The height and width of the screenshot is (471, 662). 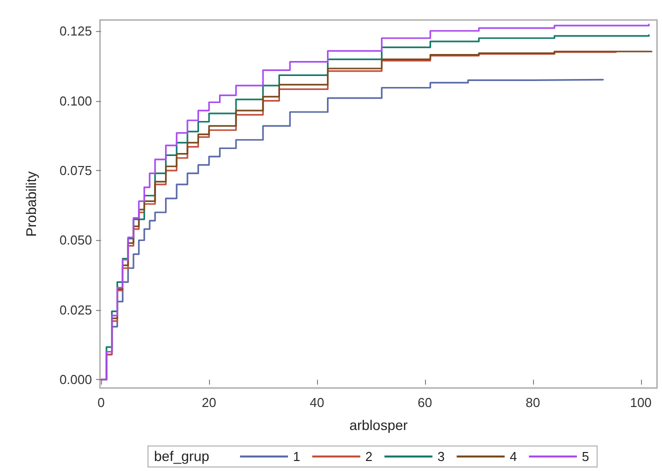 What do you see at coordinates (75, 170) in the screenshot?
I see `y-tick-label: 0.075` at bounding box center [75, 170].